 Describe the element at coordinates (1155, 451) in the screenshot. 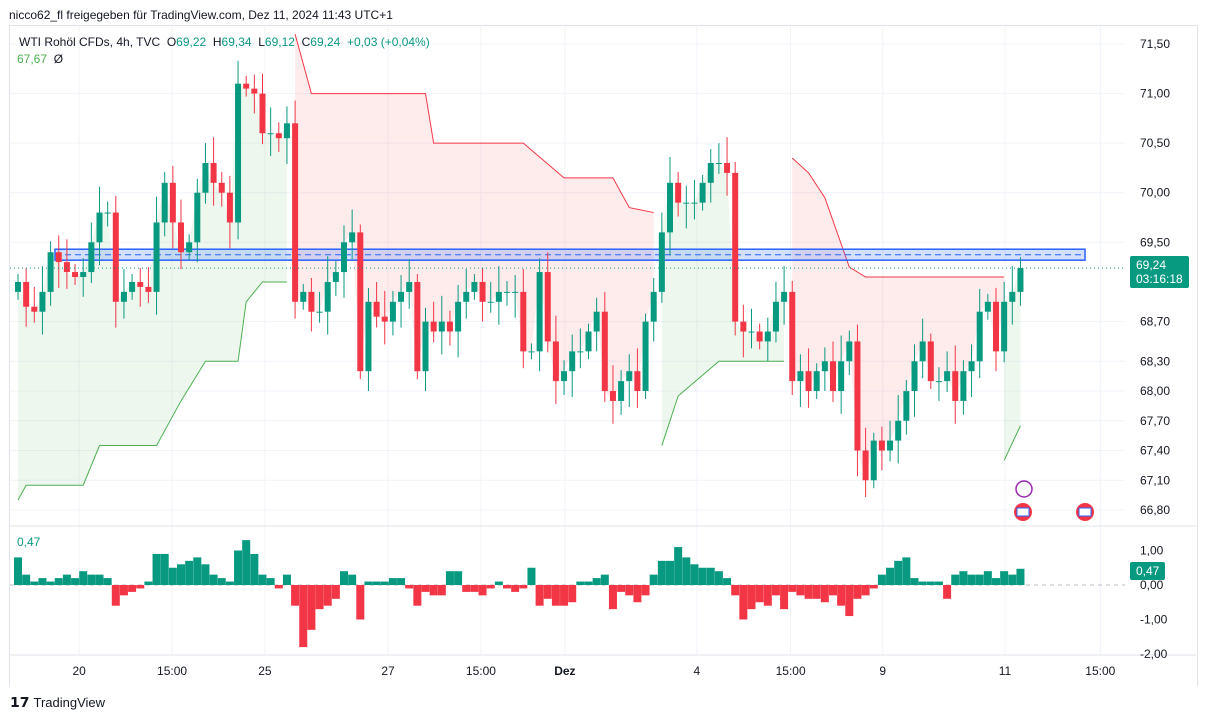

I see `price-axis-label: 67,40` at that location.